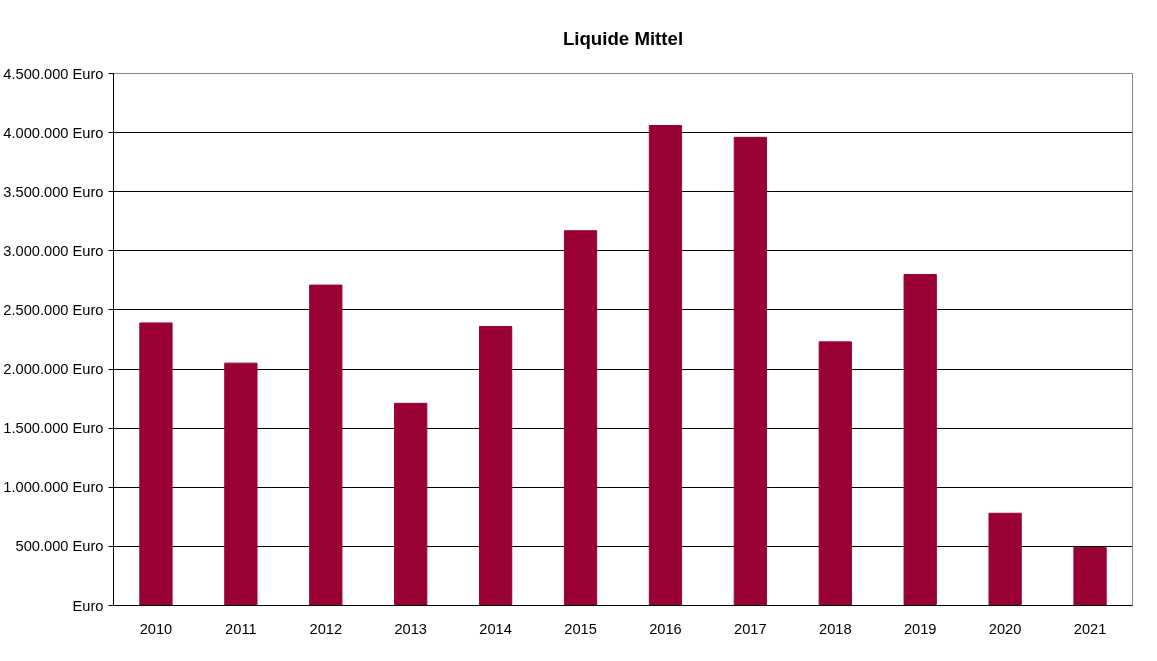 This screenshot has width=1157, height=661. I want to click on y-tick-label: 4.500.000 Euro, so click(53, 73).